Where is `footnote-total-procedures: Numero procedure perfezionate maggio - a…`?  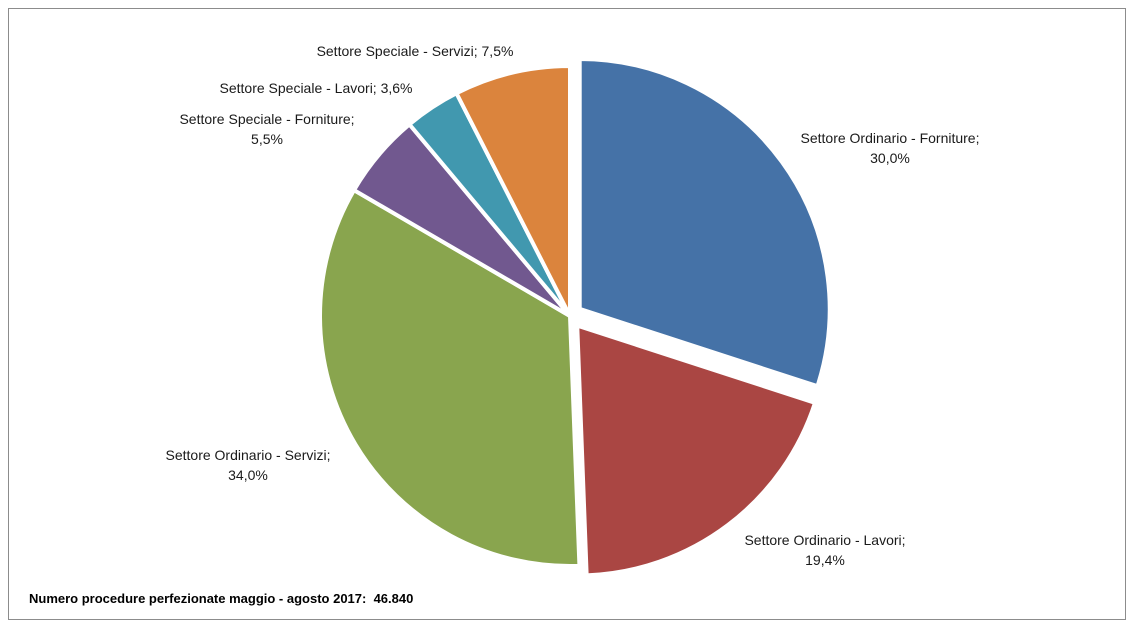
footnote-total-procedures: Numero procedure perfezionate maggio - a… is located at coordinates (221, 598).